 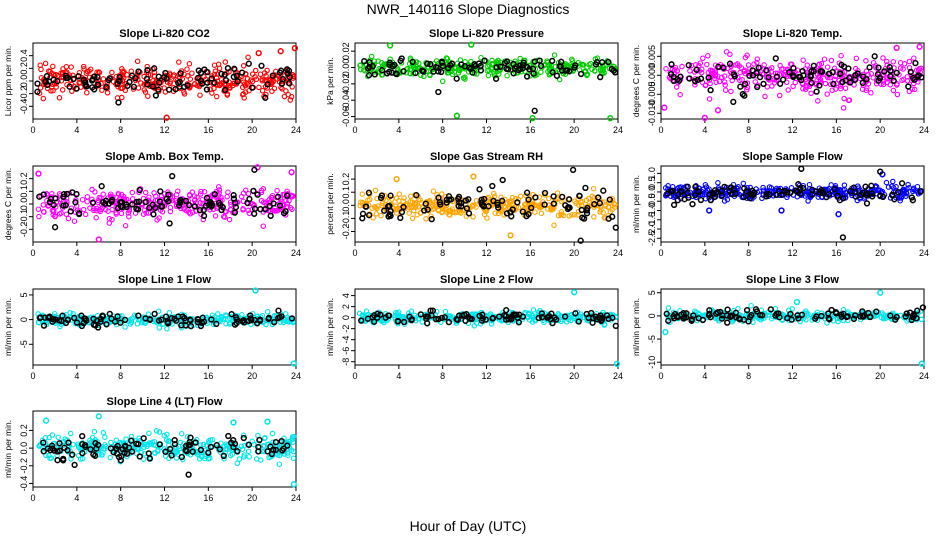 What do you see at coordinates (442, 130) in the screenshot?
I see `x-tick-label: 8` at bounding box center [442, 130].